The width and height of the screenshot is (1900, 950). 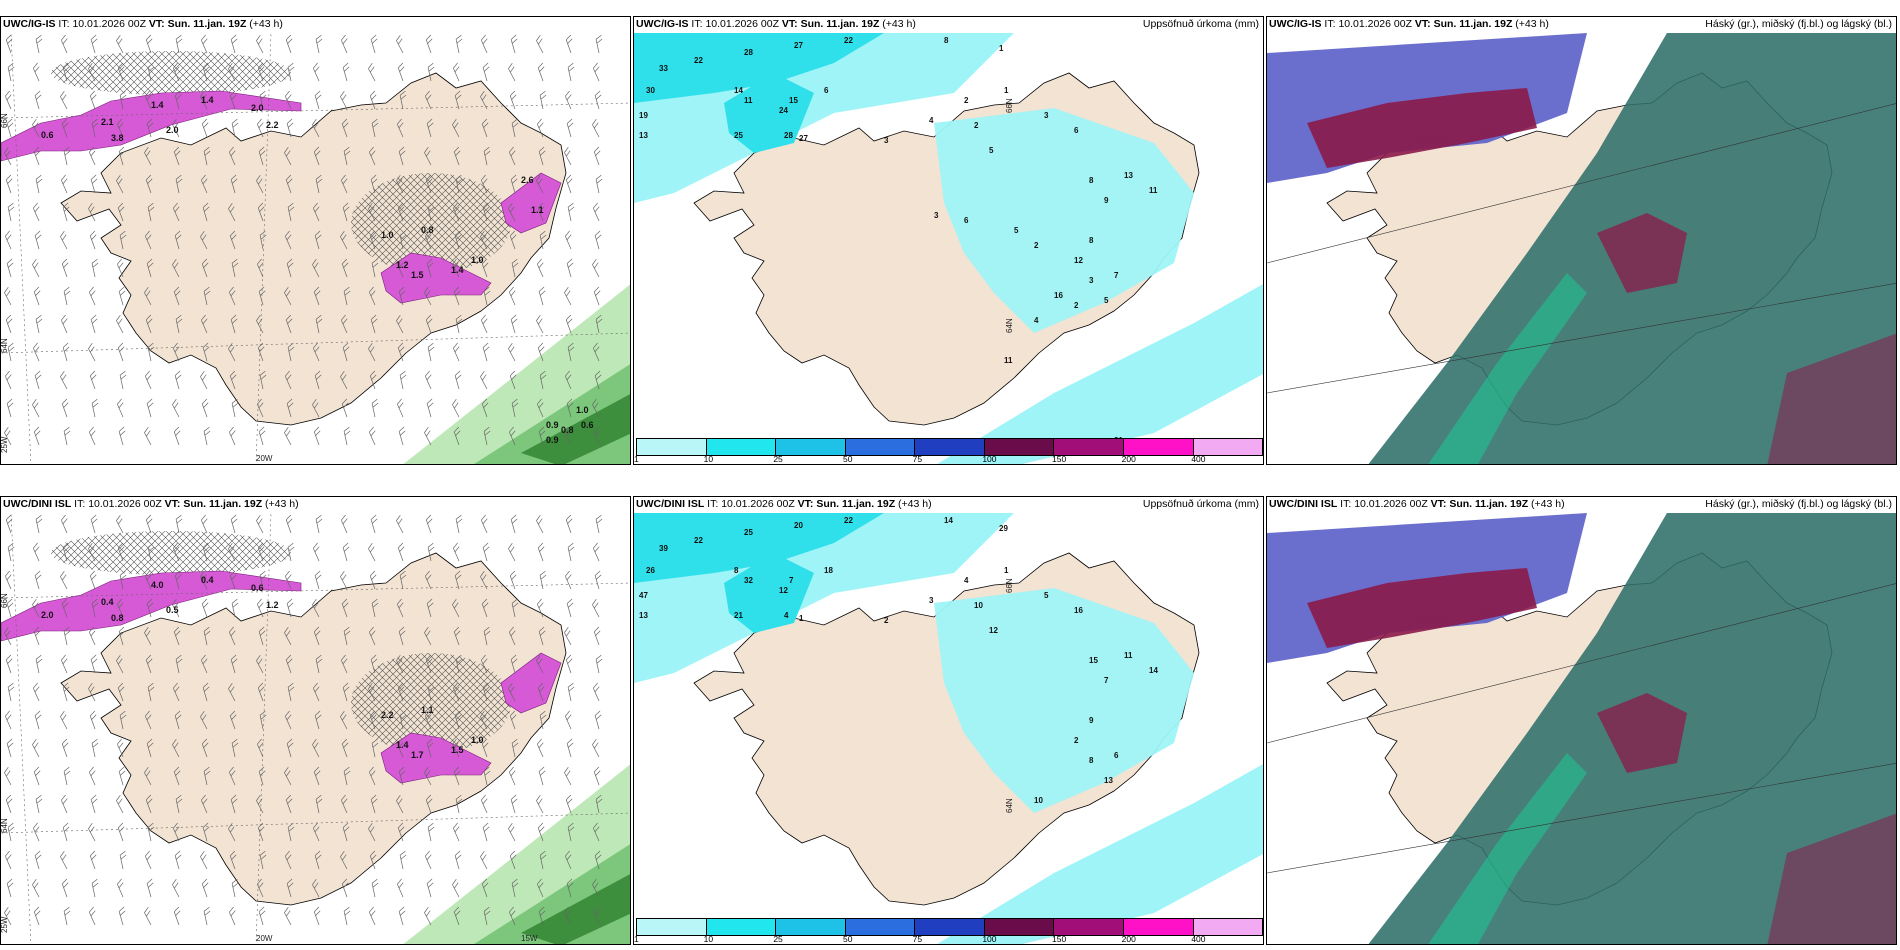 What do you see at coordinates (636, 459) in the screenshot?
I see `legend-tick-label: 1` at bounding box center [636, 459].